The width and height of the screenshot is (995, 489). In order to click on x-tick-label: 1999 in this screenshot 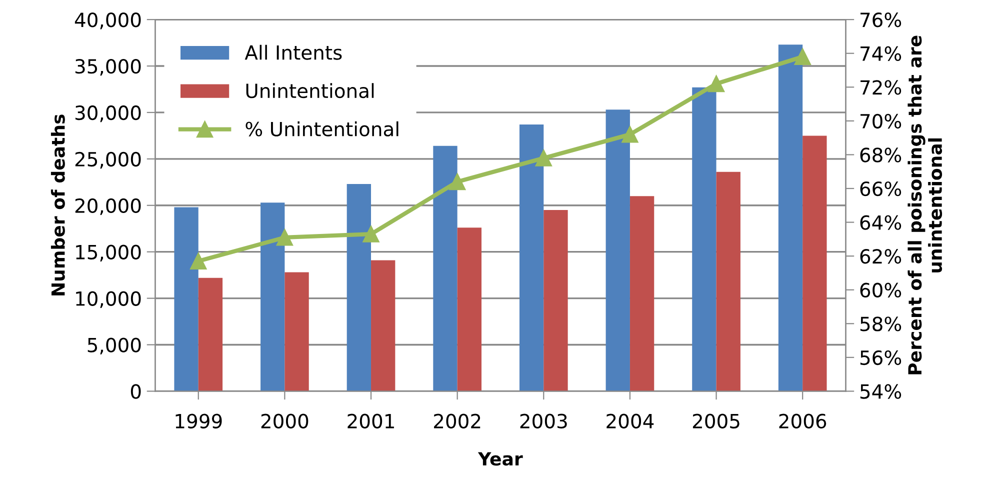, I will do `click(199, 421)`.